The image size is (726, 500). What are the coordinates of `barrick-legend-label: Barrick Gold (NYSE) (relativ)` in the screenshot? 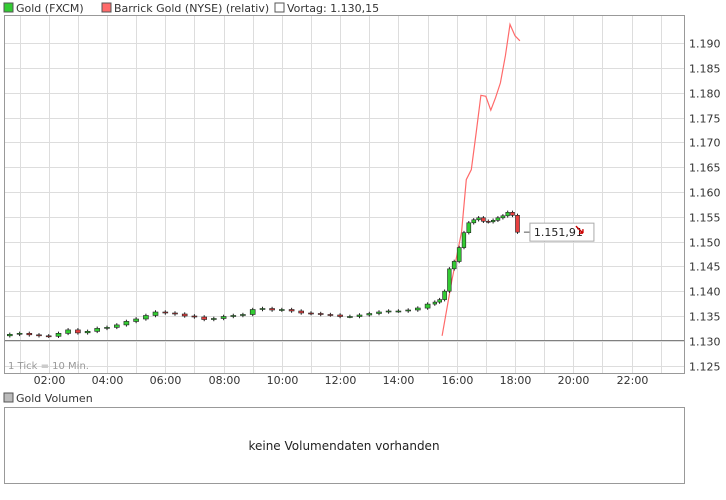 It's located at (191, 8).